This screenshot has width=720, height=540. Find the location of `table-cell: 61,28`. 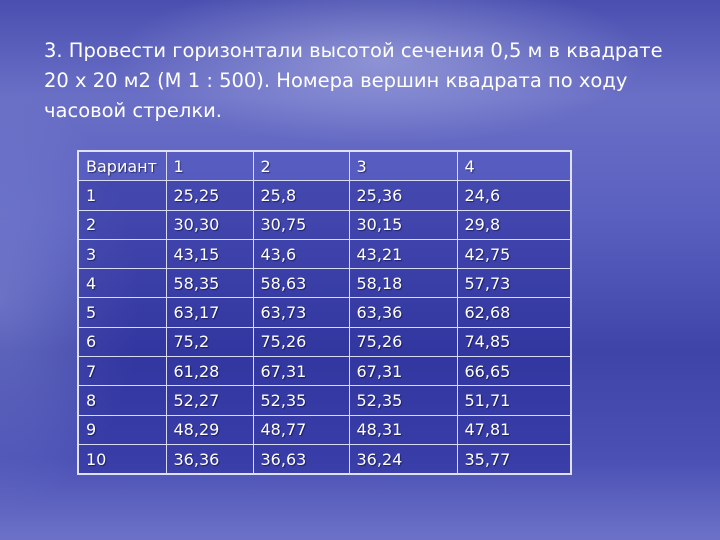

table-cell: 61,28 is located at coordinates (209, 371).